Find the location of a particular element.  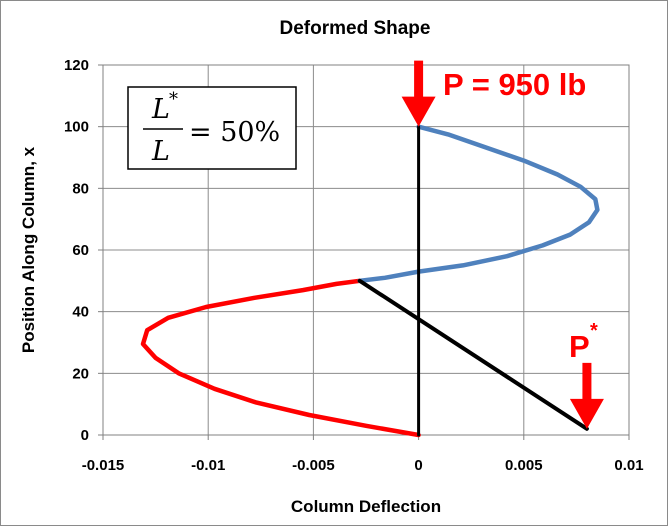

follower-load-star: * is located at coordinates (594, 331).